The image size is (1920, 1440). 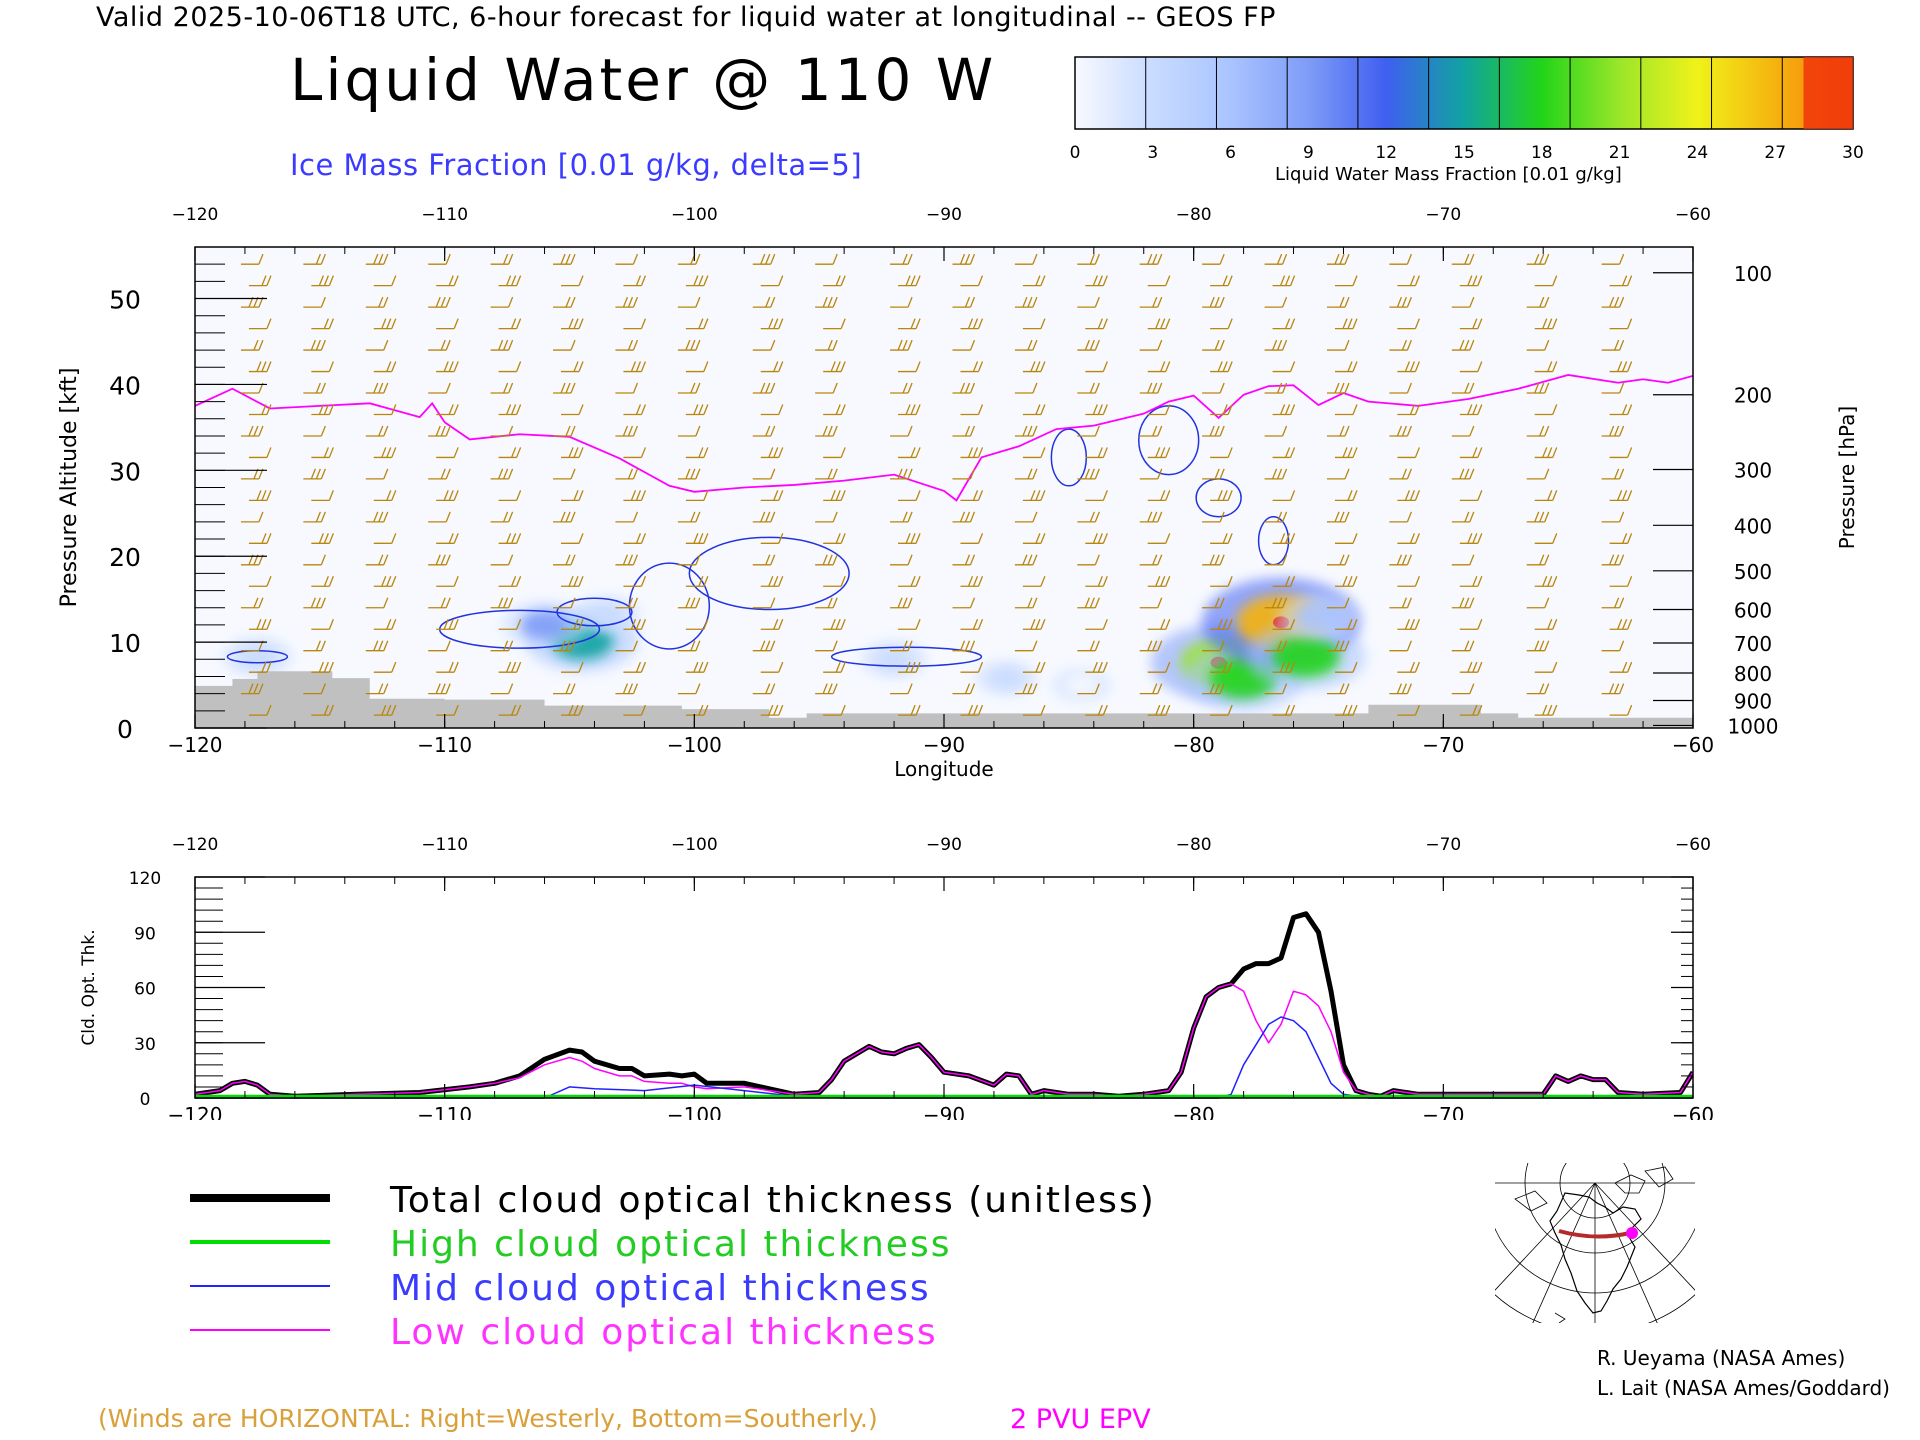 I want to click on liquid-water-core, so click(x=1006, y=678).